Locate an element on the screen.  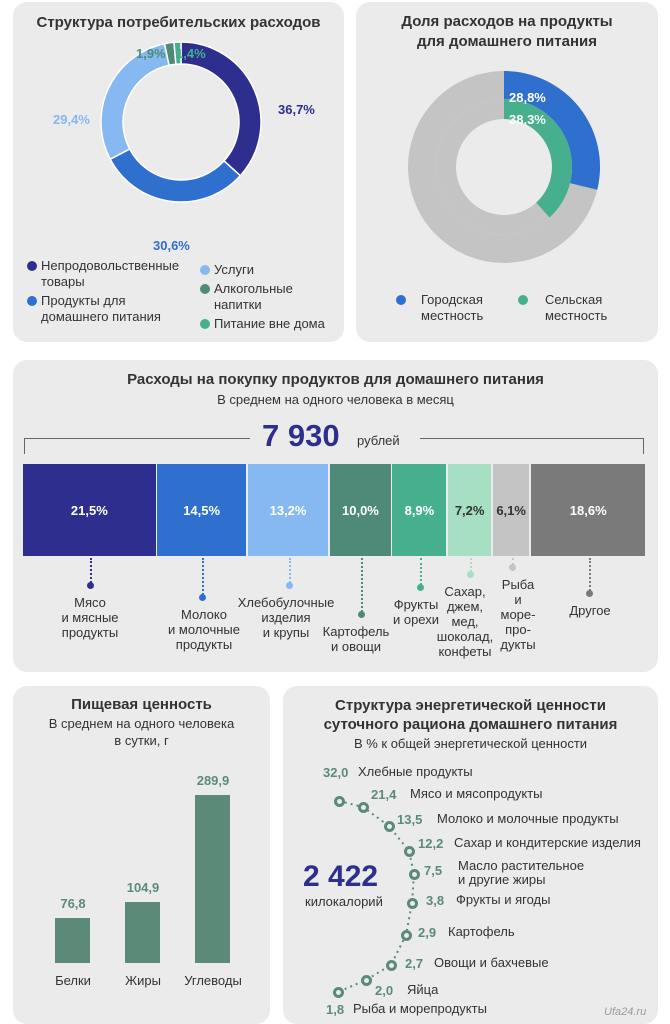
donut1-label-4: 1,4% is located at coordinates (191, 53).